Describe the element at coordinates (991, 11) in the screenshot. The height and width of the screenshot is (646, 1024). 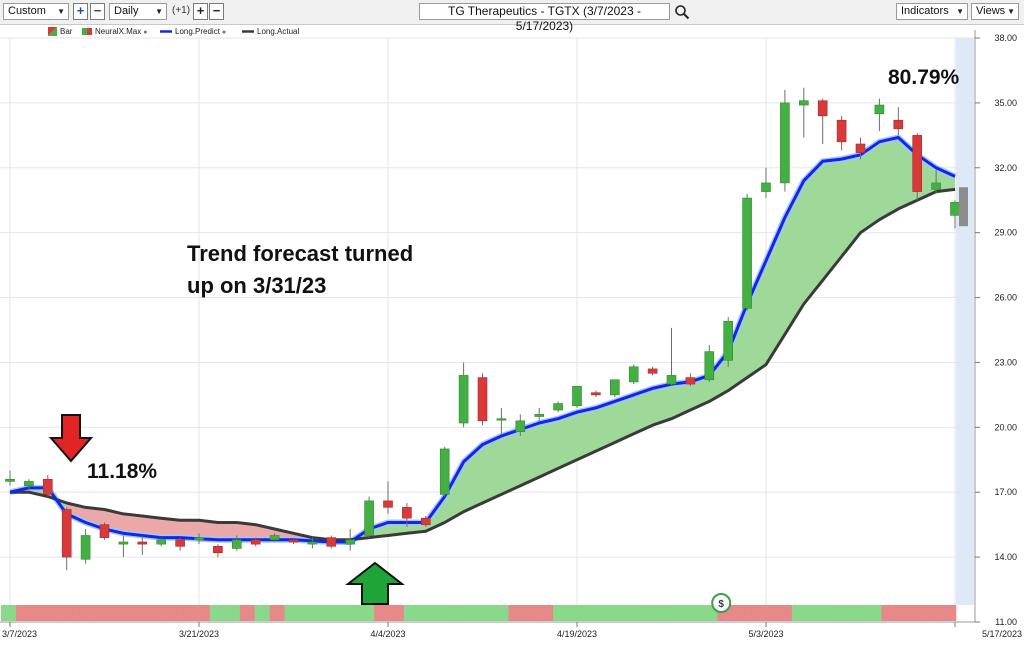
I see `views-button-label: Views` at that location.